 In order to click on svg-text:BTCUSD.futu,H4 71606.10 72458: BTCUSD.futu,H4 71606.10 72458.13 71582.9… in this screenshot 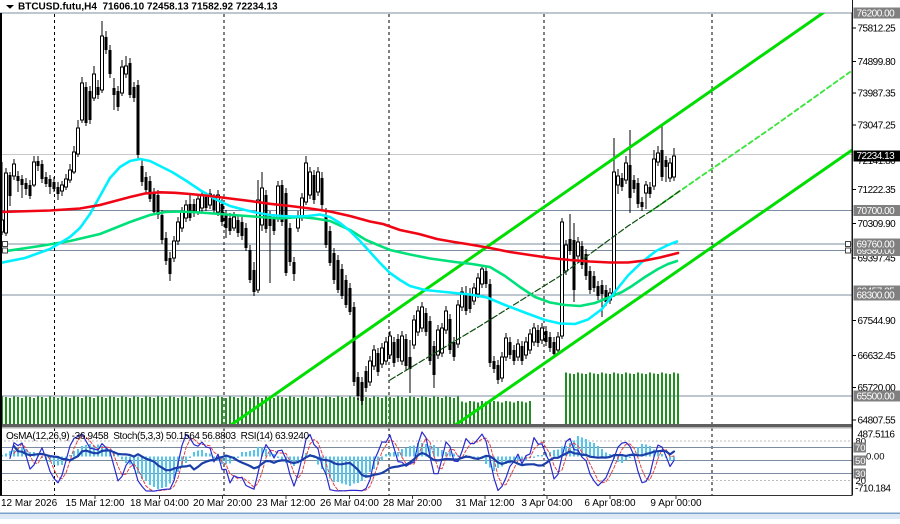, I will do `click(148, 7)`.